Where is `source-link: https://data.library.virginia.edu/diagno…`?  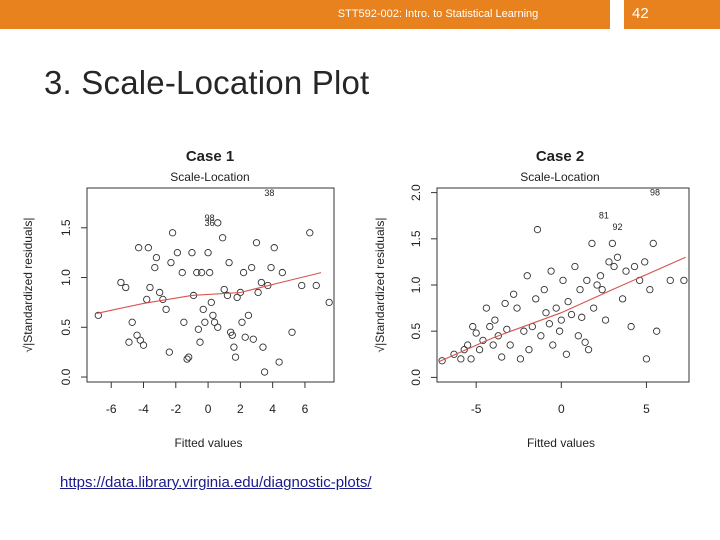
source-link: https://data.library.virginia.edu/diagno… is located at coordinates (216, 482).